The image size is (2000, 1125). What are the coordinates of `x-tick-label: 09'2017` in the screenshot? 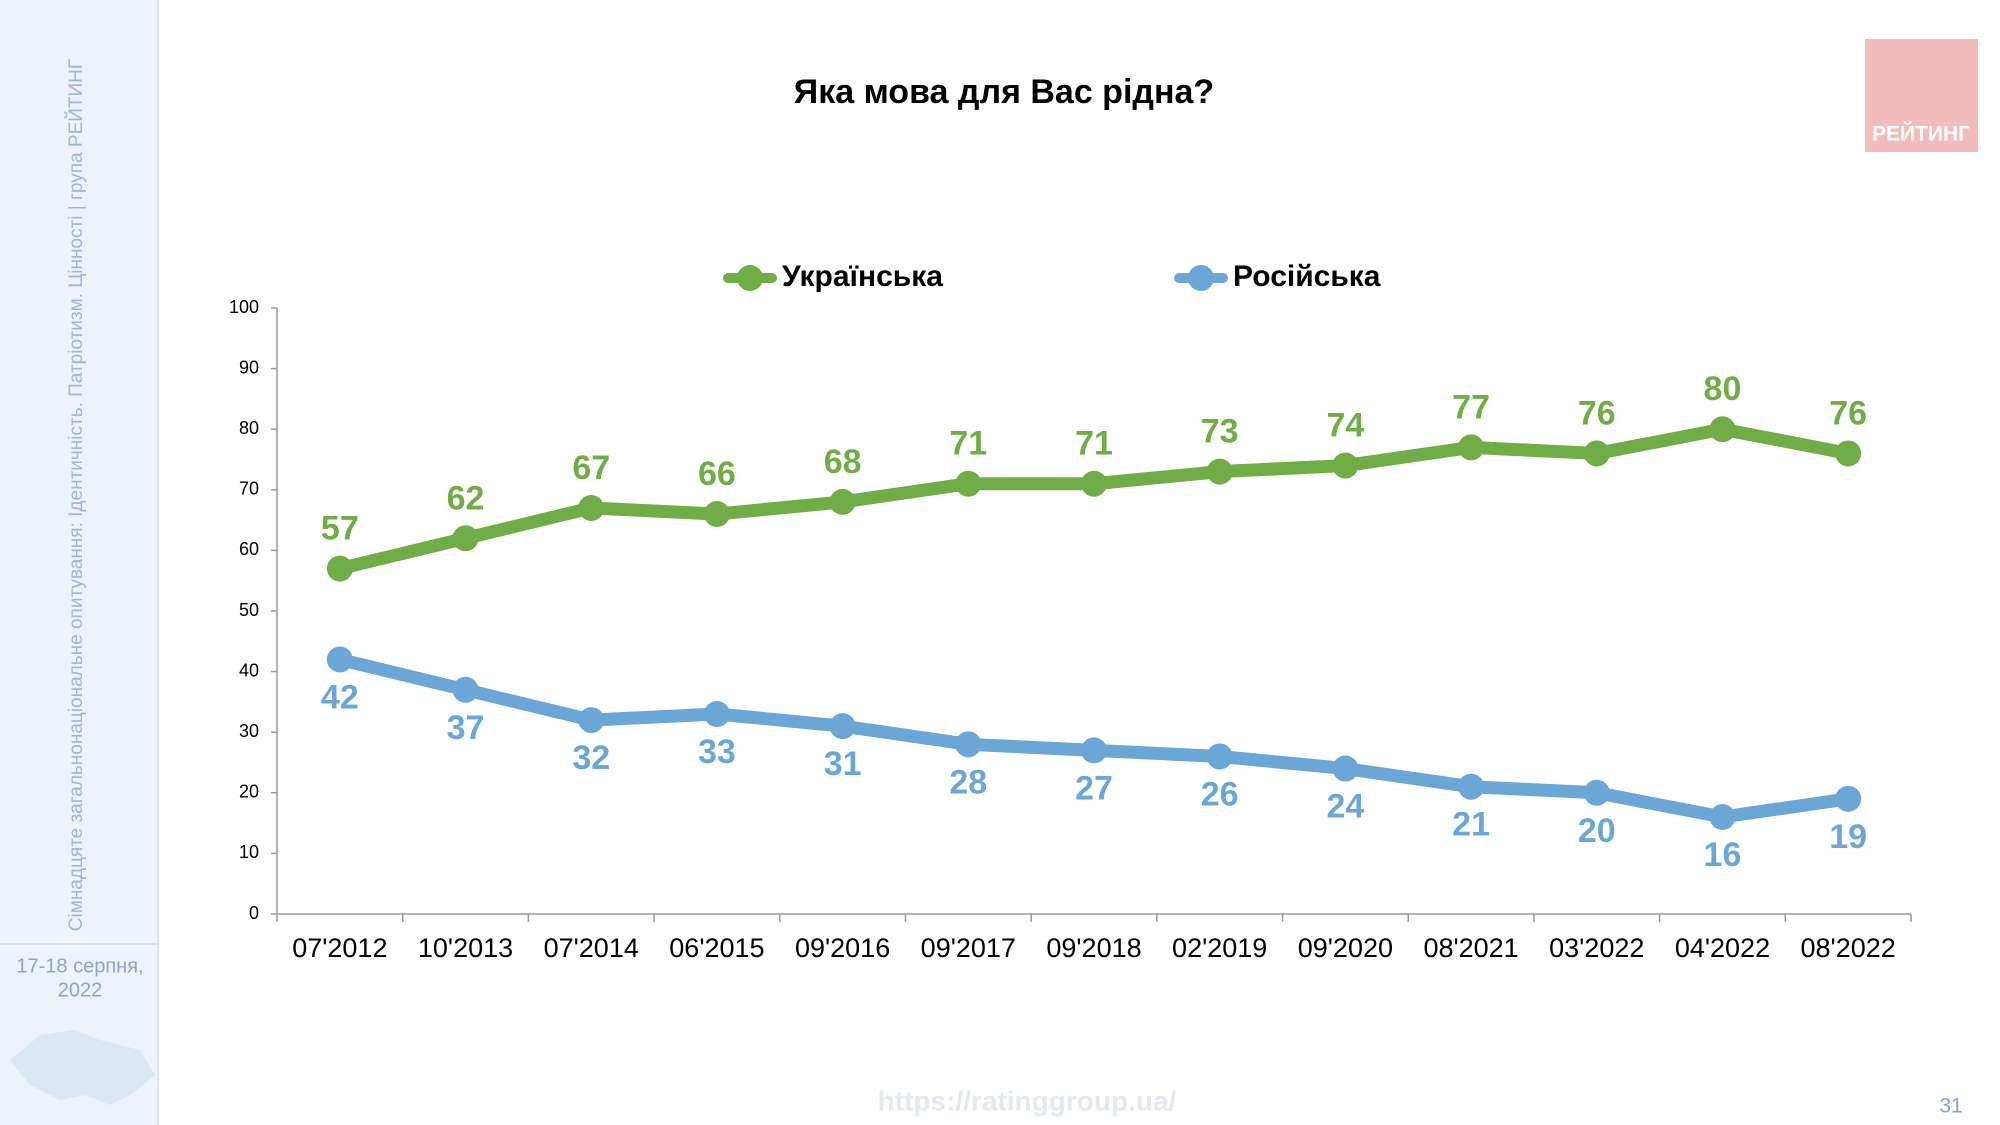 It's located at (968, 948).